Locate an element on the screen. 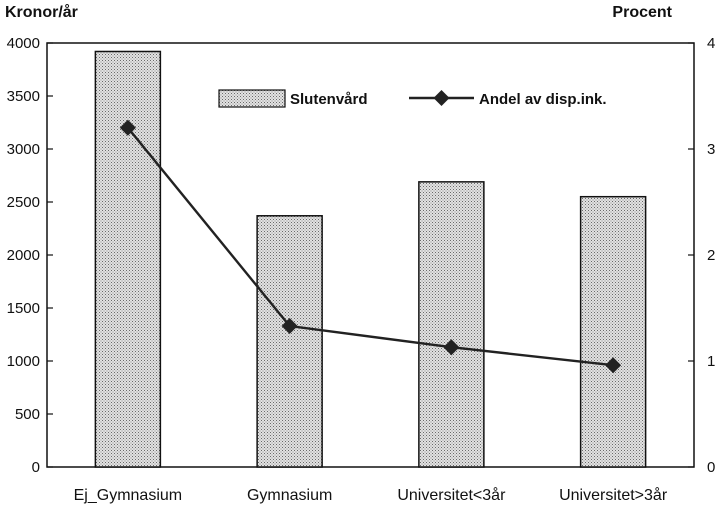 The width and height of the screenshot is (721, 510). legend: Slutenvård Andel av disp.ink. is located at coordinates (412, 98).